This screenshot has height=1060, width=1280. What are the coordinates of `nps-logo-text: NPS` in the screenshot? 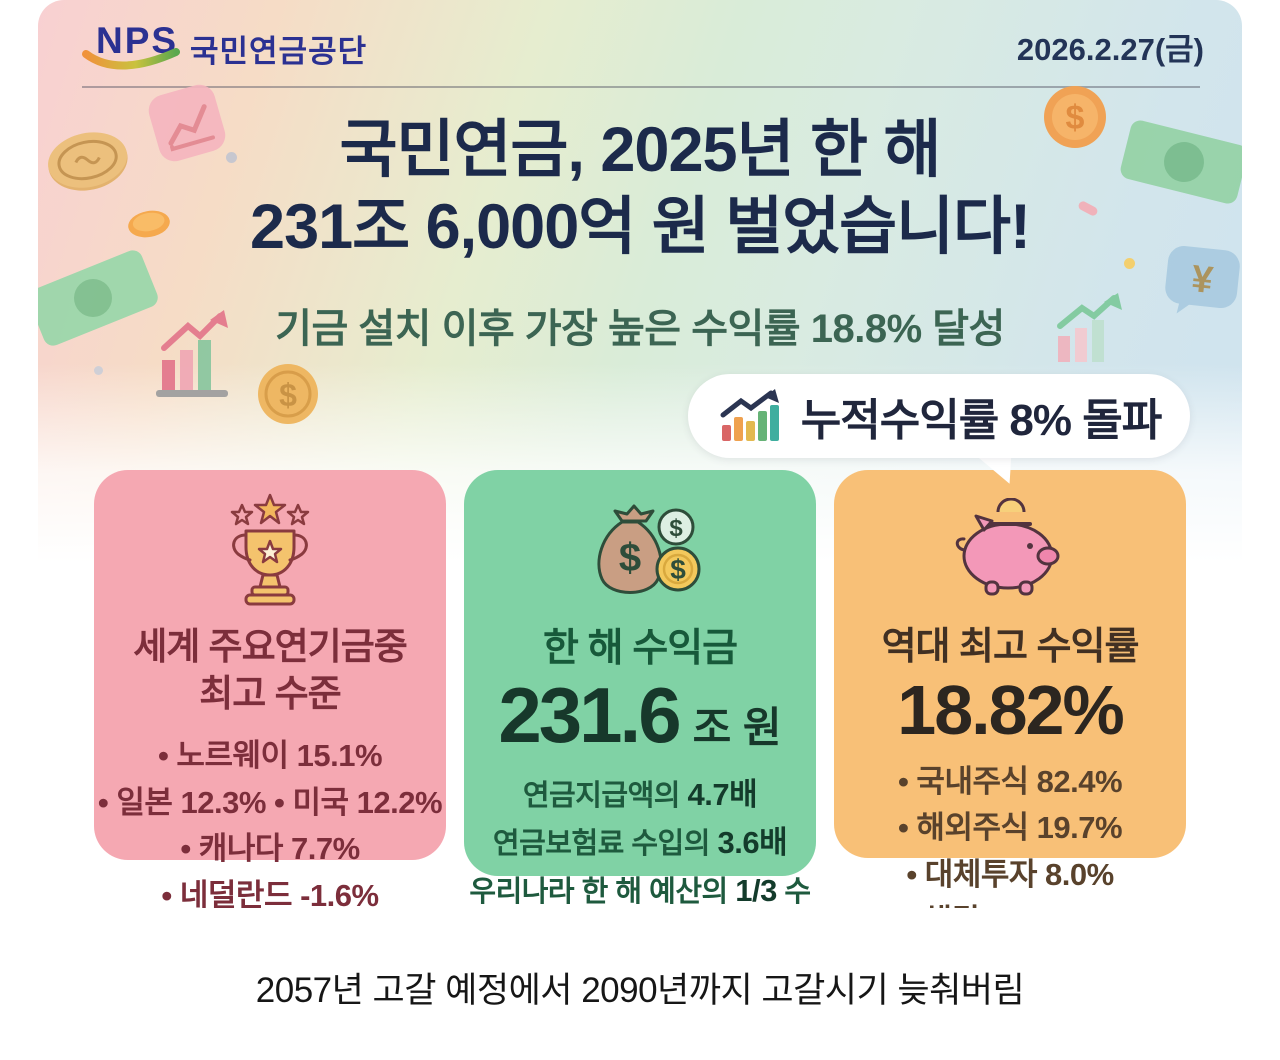 It's located at (137, 40).